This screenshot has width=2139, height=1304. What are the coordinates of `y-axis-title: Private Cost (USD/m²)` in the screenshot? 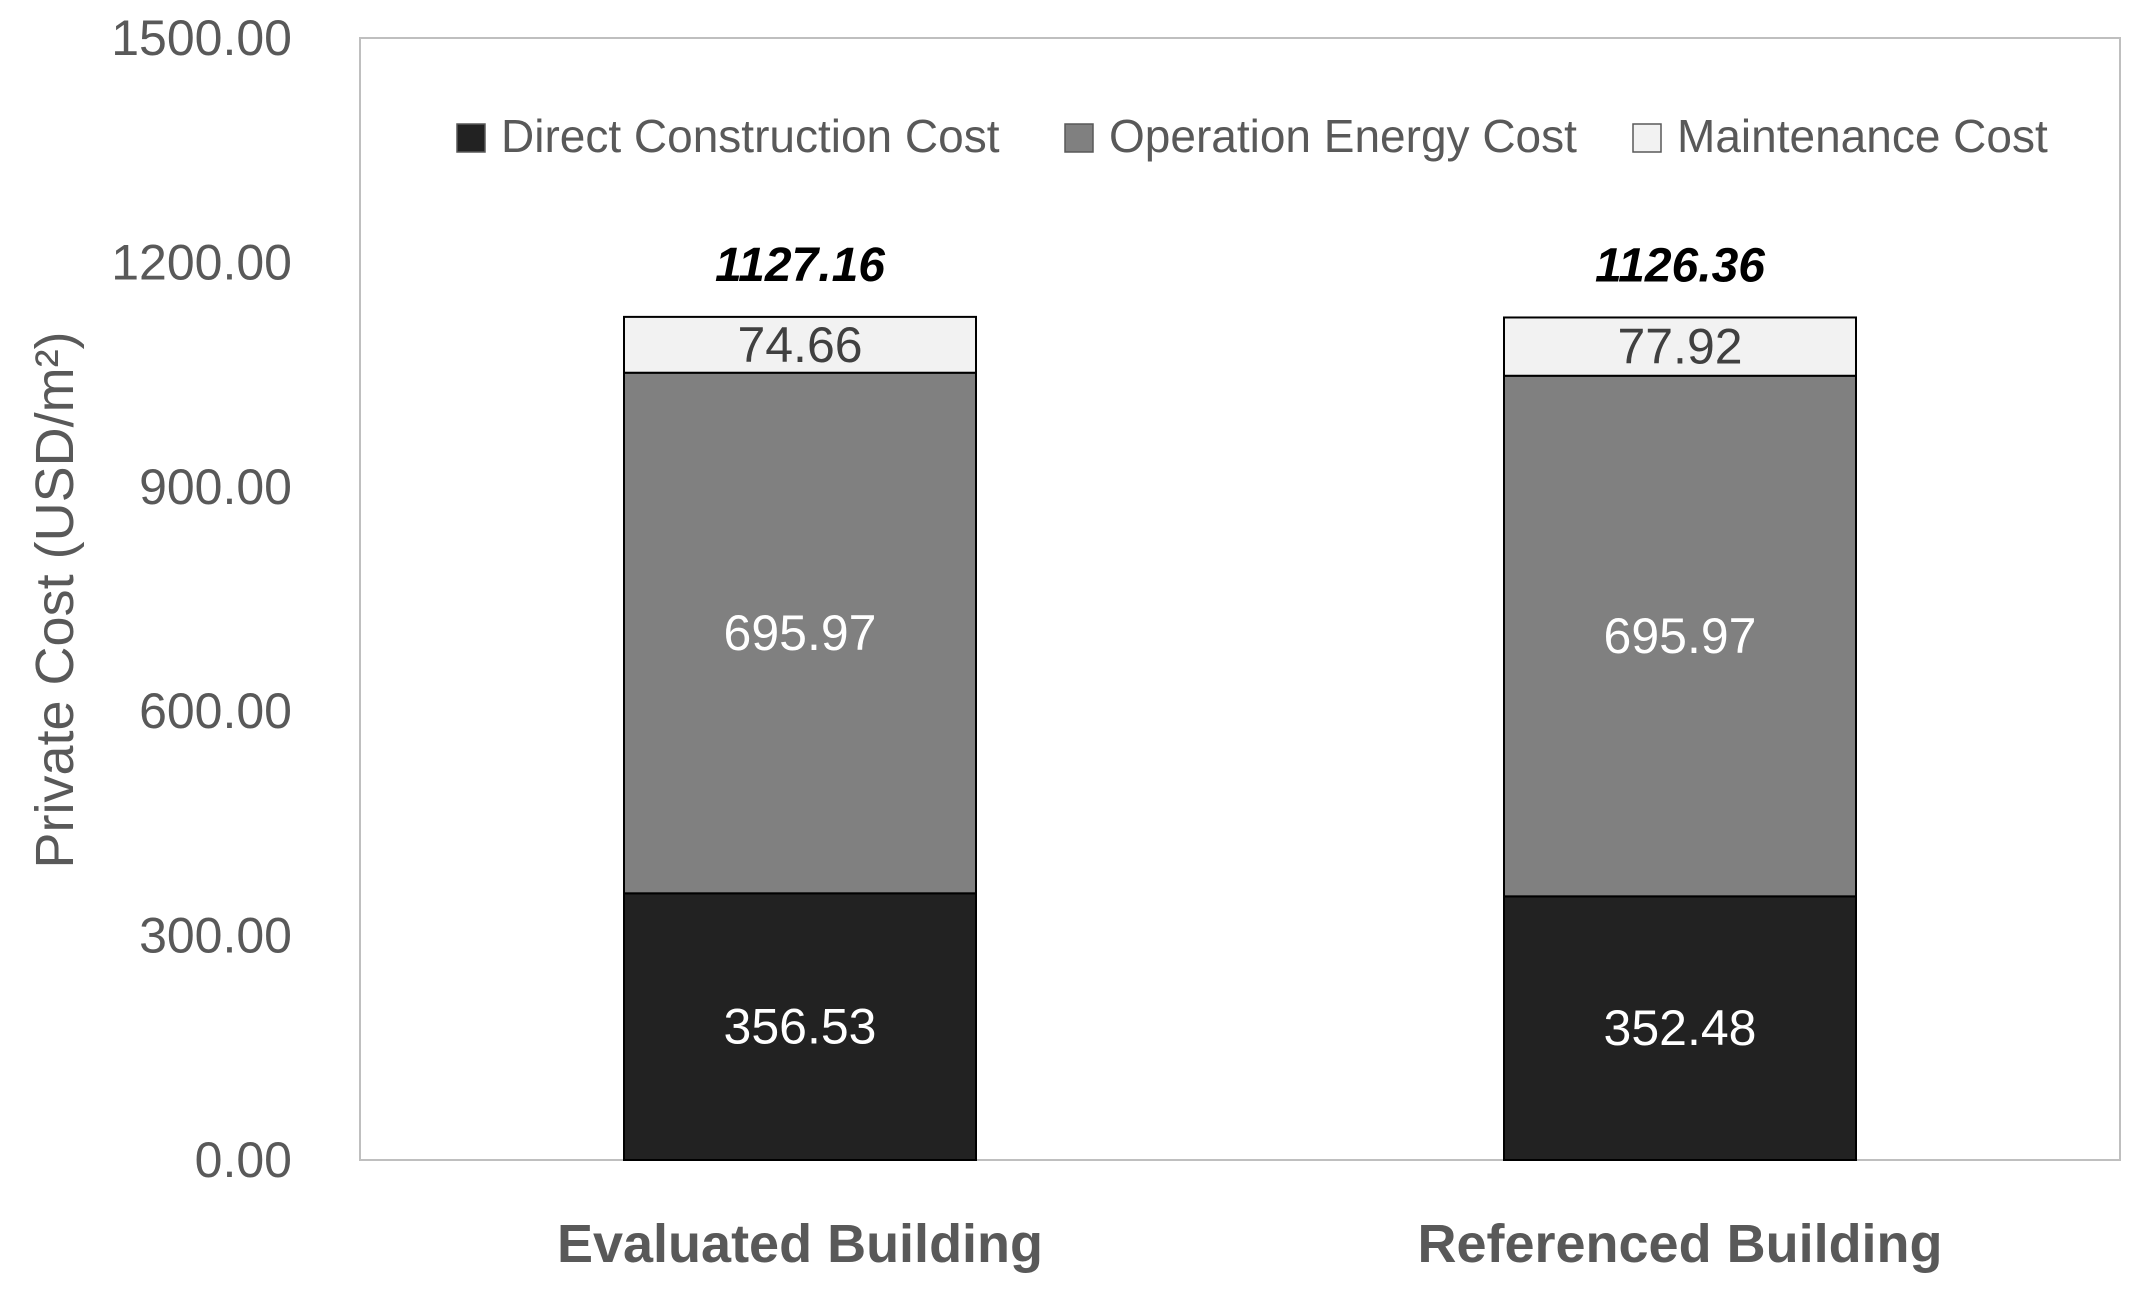 It's located at (55, 599).